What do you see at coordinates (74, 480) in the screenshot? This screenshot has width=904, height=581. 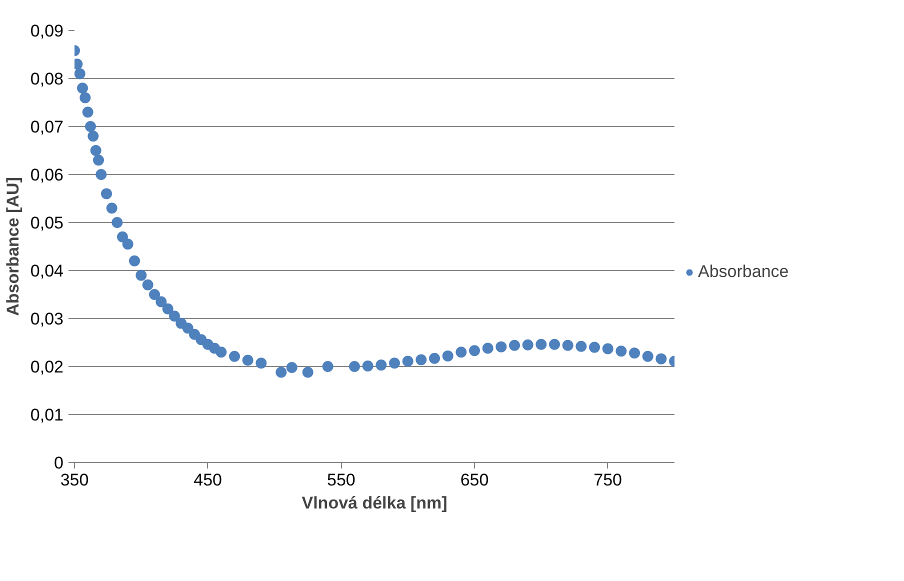 I see `x-tick-label: 350` at bounding box center [74, 480].